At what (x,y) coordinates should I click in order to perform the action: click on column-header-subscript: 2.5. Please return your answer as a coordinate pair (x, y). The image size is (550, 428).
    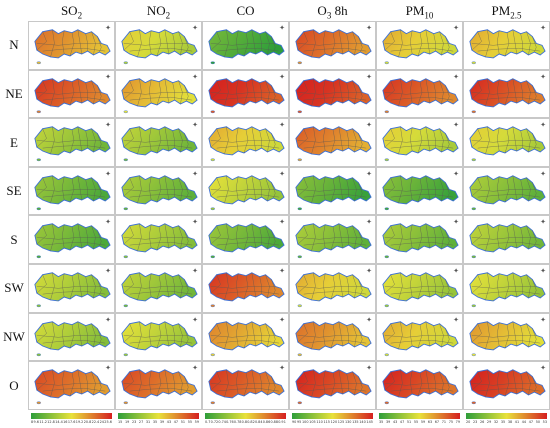
    Looking at the image, I should click on (516, 15).